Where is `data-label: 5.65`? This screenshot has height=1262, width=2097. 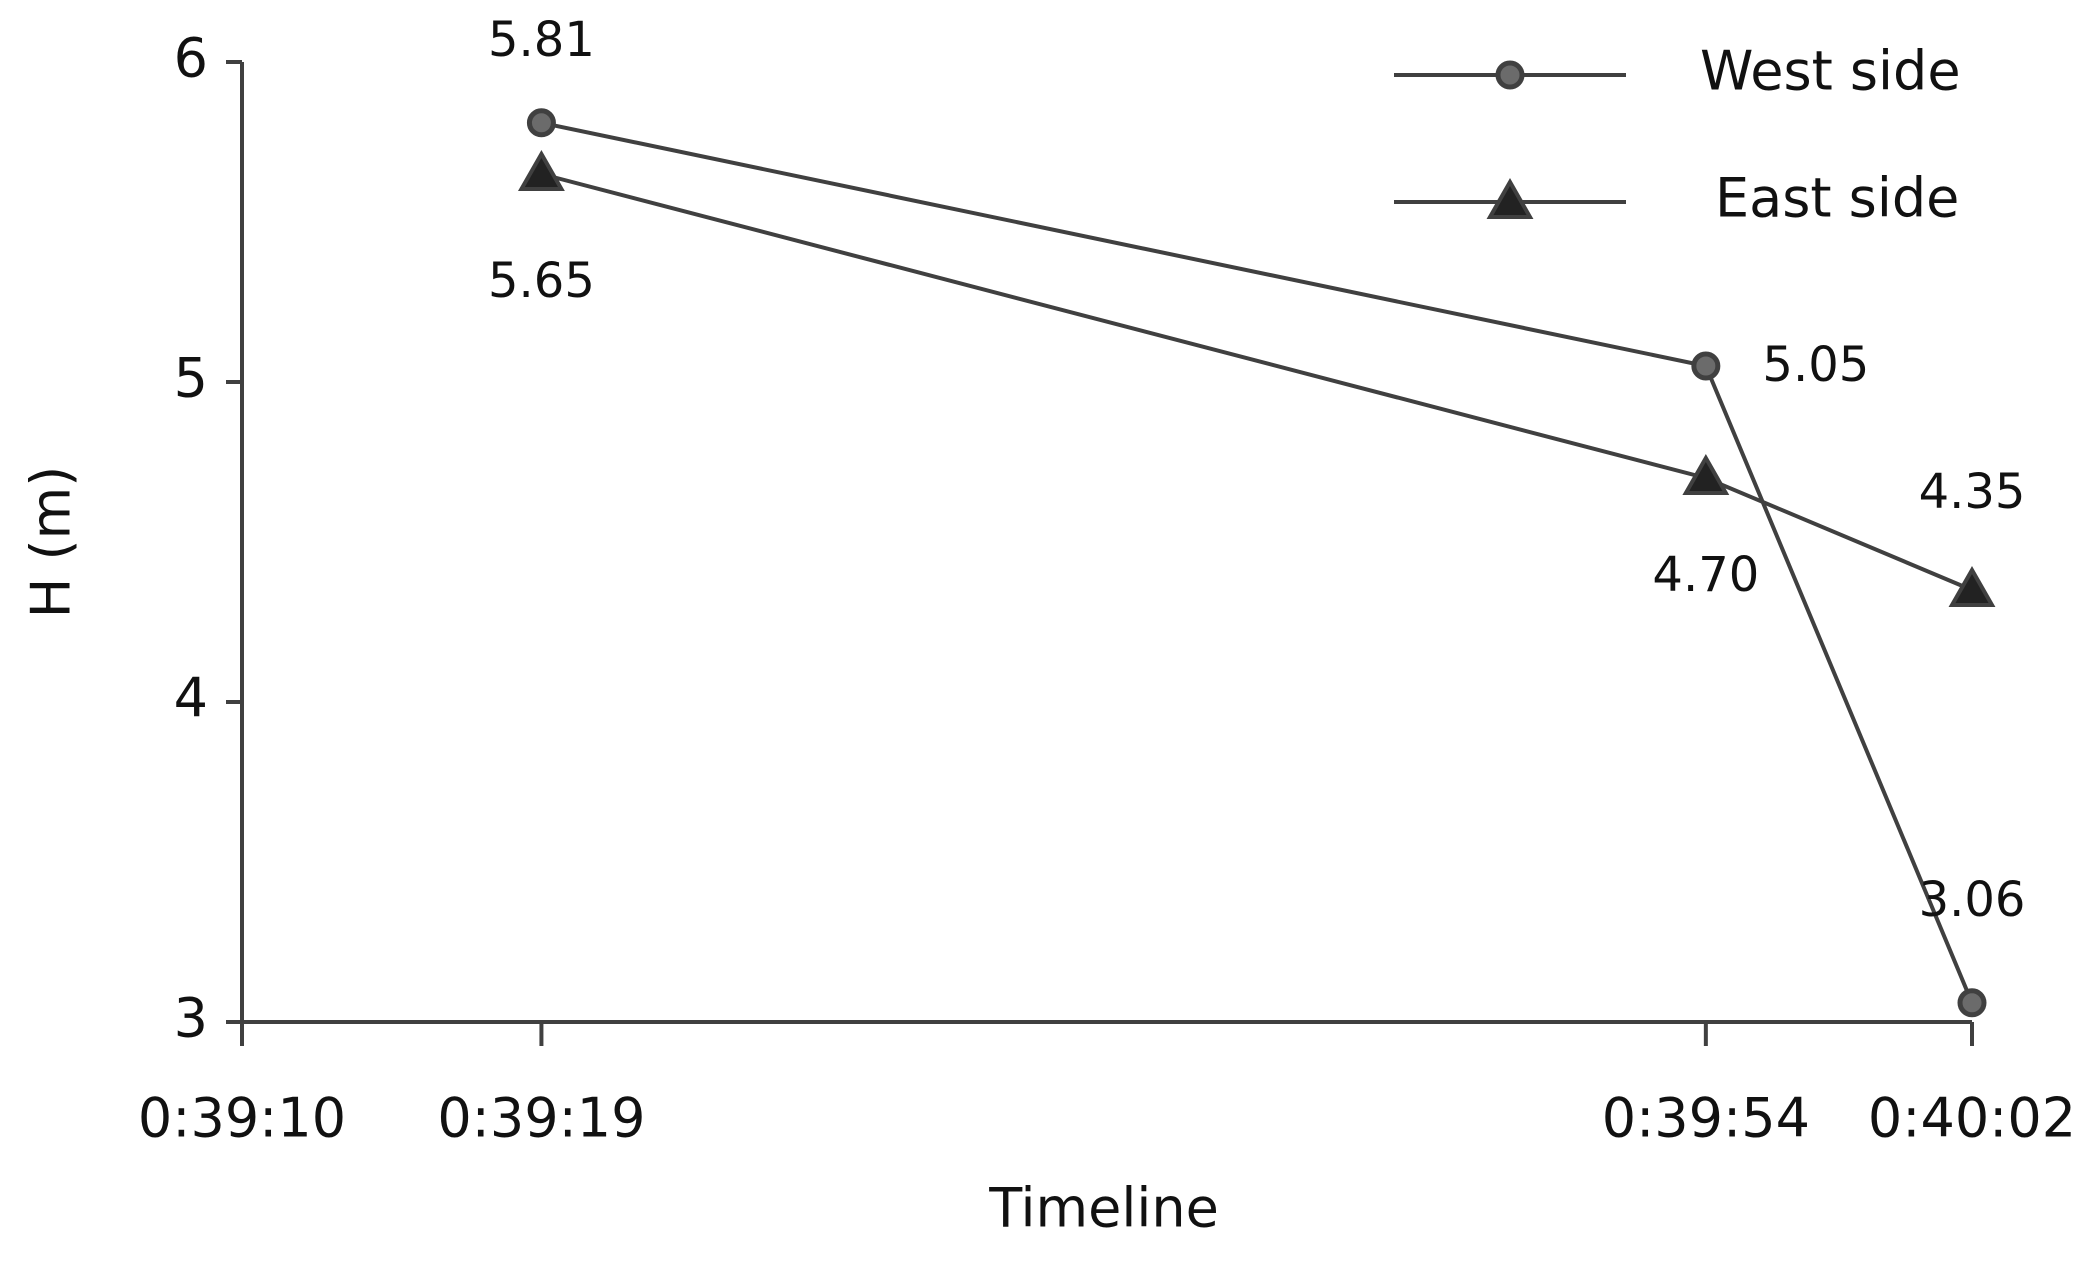
data-label: 5.65 is located at coordinates (541, 281).